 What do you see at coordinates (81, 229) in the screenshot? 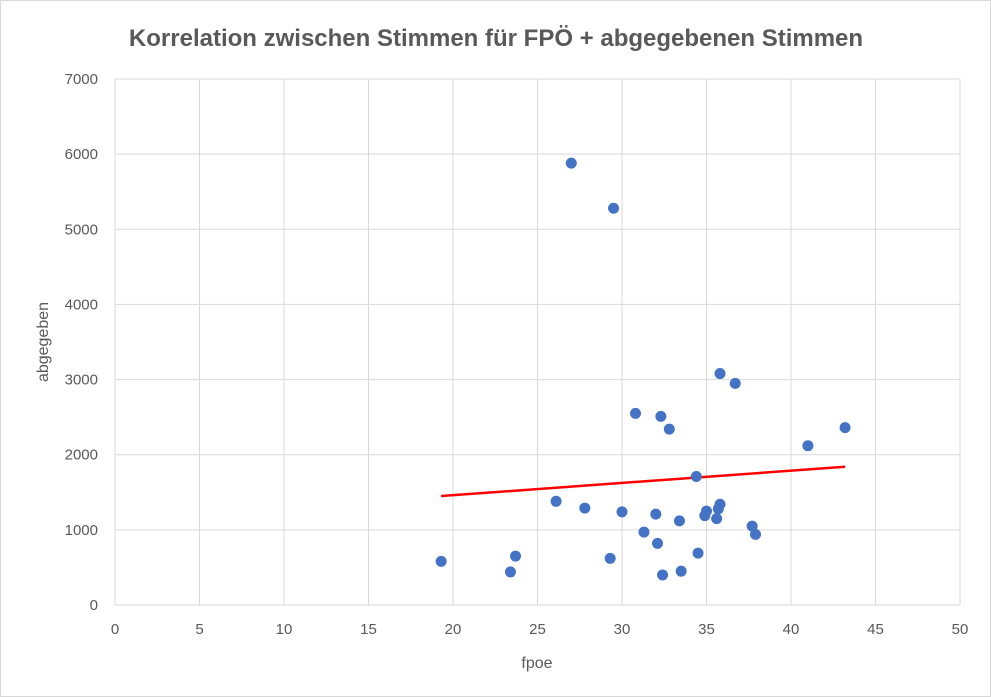
I see `y-tick-label: 5000` at bounding box center [81, 229].